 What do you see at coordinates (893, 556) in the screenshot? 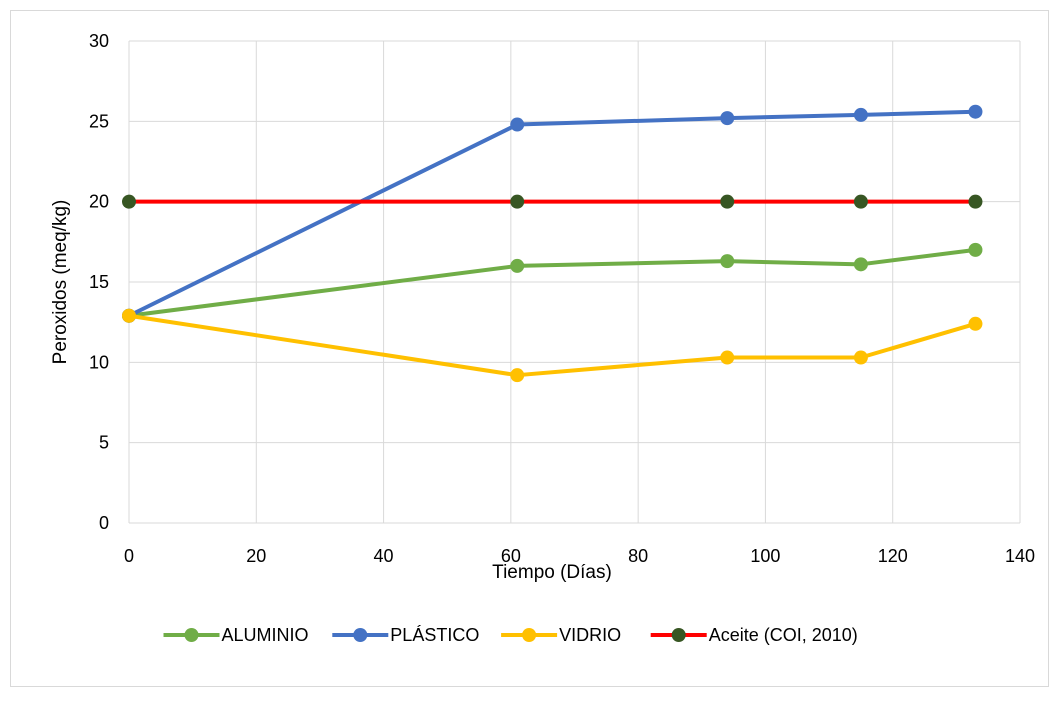
I see `x-tick-label: 120` at bounding box center [893, 556].